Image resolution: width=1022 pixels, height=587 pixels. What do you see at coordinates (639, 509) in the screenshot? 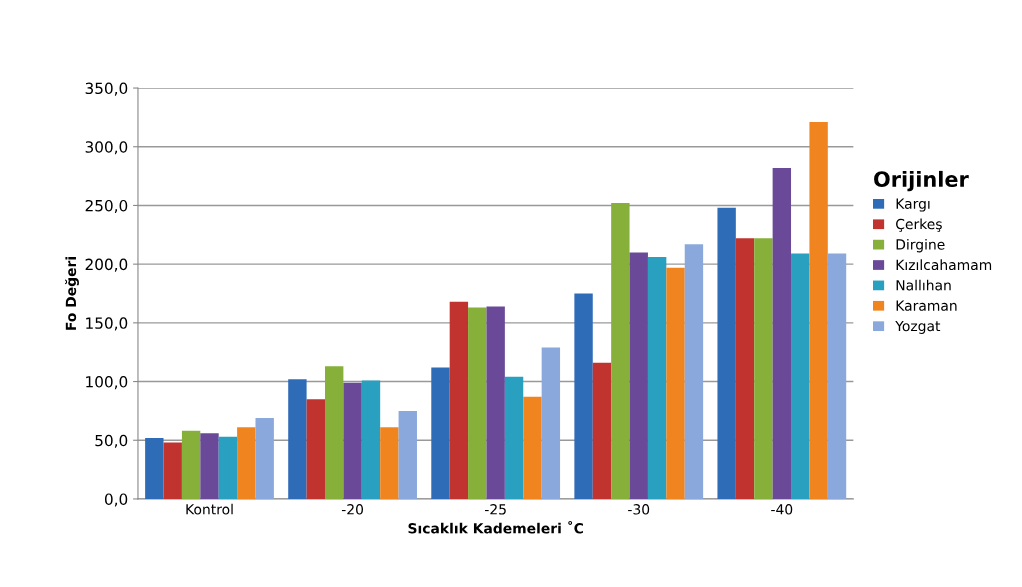
I see `x-tick-label: -30` at bounding box center [639, 509].